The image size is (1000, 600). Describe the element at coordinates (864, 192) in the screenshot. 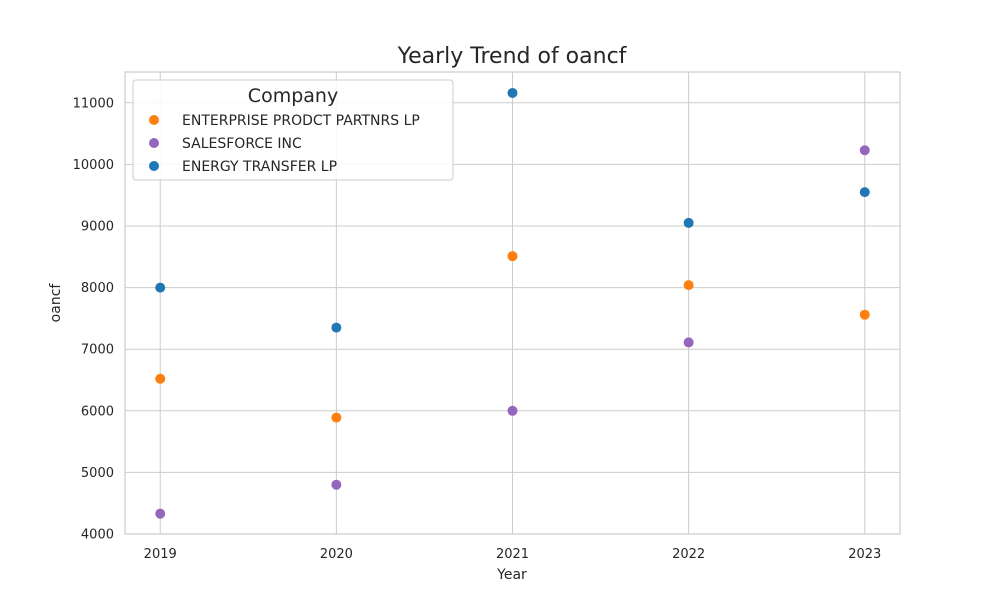

I see `point-energy-transfer-lp-2023` at that location.